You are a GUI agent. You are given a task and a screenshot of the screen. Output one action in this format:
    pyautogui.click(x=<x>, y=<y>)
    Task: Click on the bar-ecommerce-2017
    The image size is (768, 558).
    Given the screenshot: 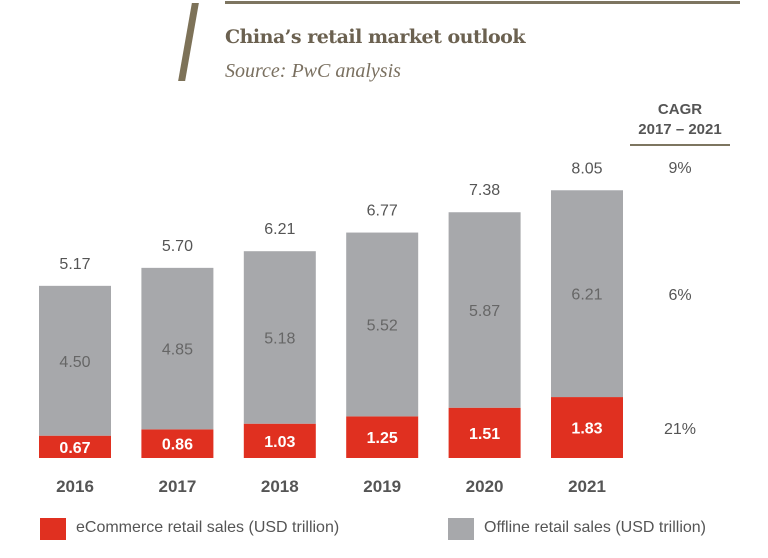 What is the action you would take?
    pyautogui.click(x=177, y=443)
    